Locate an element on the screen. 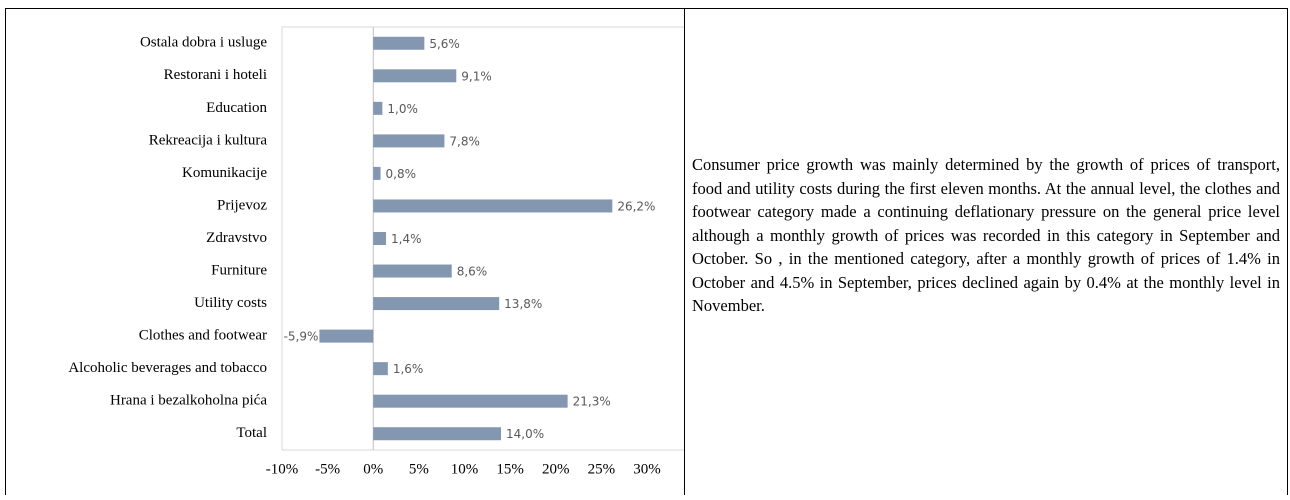 The height and width of the screenshot is (500, 1290). value-label: 26,2% is located at coordinates (636, 206).